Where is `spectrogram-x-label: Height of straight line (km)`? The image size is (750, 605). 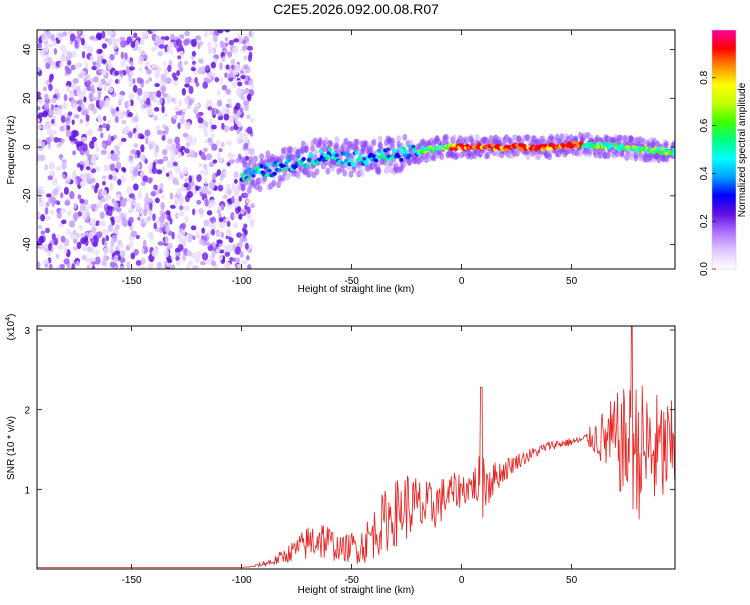
spectrogram-x-label: Height of straight line (km) is located at coordinates (356, 289).